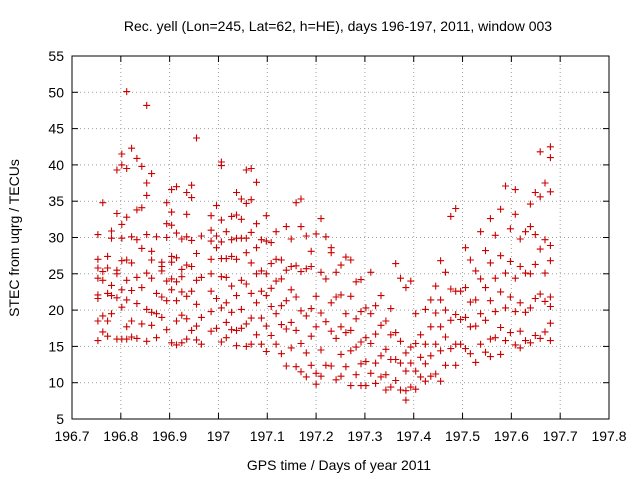 The height and width of the screenshot is (480, 640). What do you see at coordinates (56, 165) in the screenshot?
I see `y-tick-label: 40` at bounding box center [56, 165].